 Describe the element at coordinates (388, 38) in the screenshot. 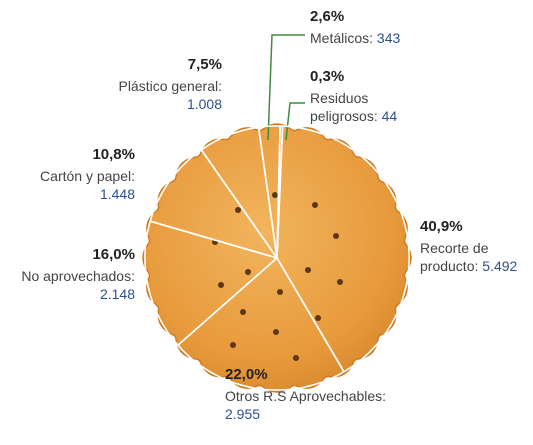

I see `count-label: 343` at that location.